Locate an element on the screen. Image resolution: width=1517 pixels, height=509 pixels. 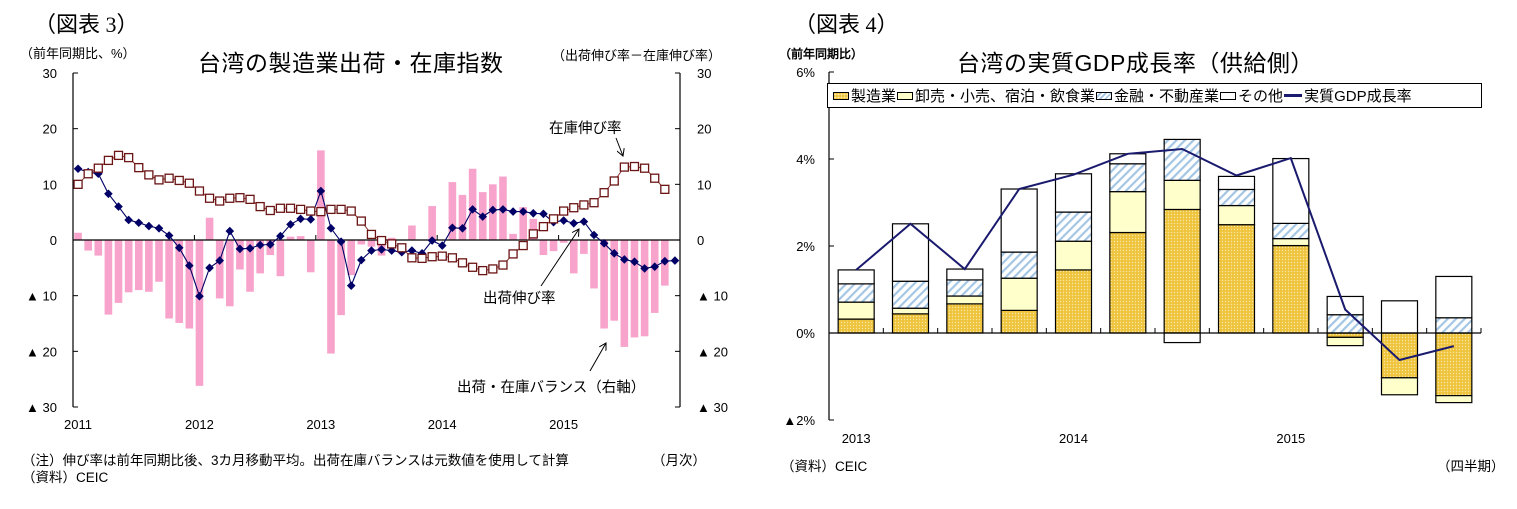
legend-label: 卸売・小売、宿泊・飲食業 is located at coordinates (1005, 96).